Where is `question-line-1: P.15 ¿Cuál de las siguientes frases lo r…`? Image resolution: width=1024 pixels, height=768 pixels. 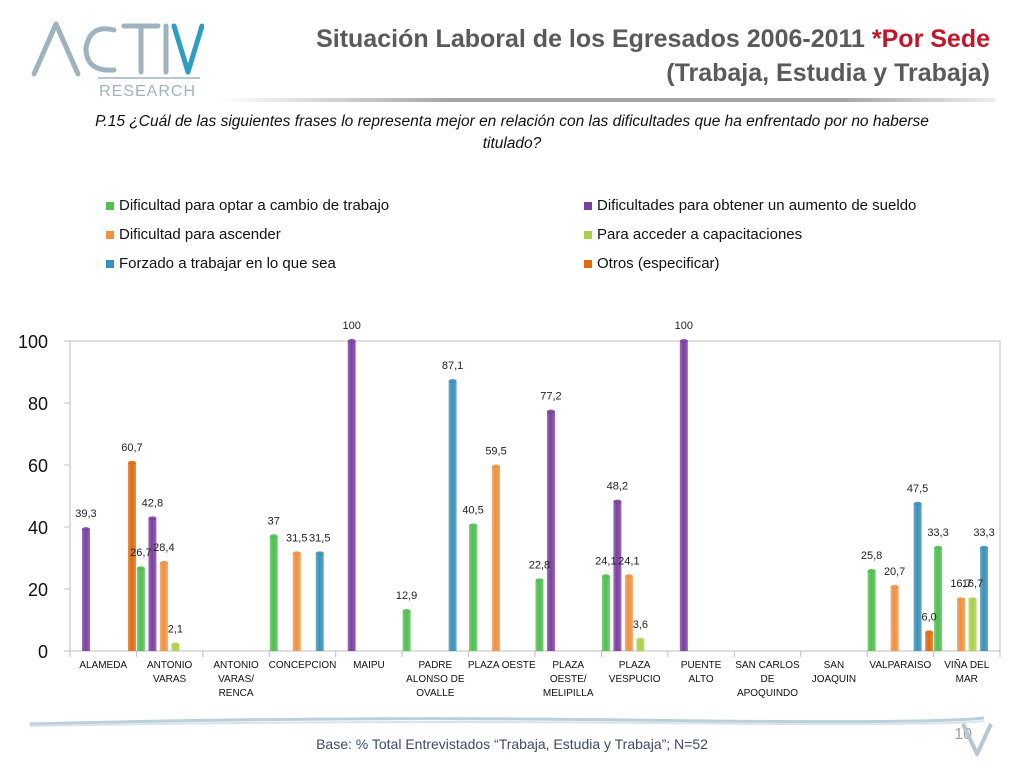 question-line-1: P.15 ¿Cuál de las siguientes frases lo r… is located at coordinates (512, 121).